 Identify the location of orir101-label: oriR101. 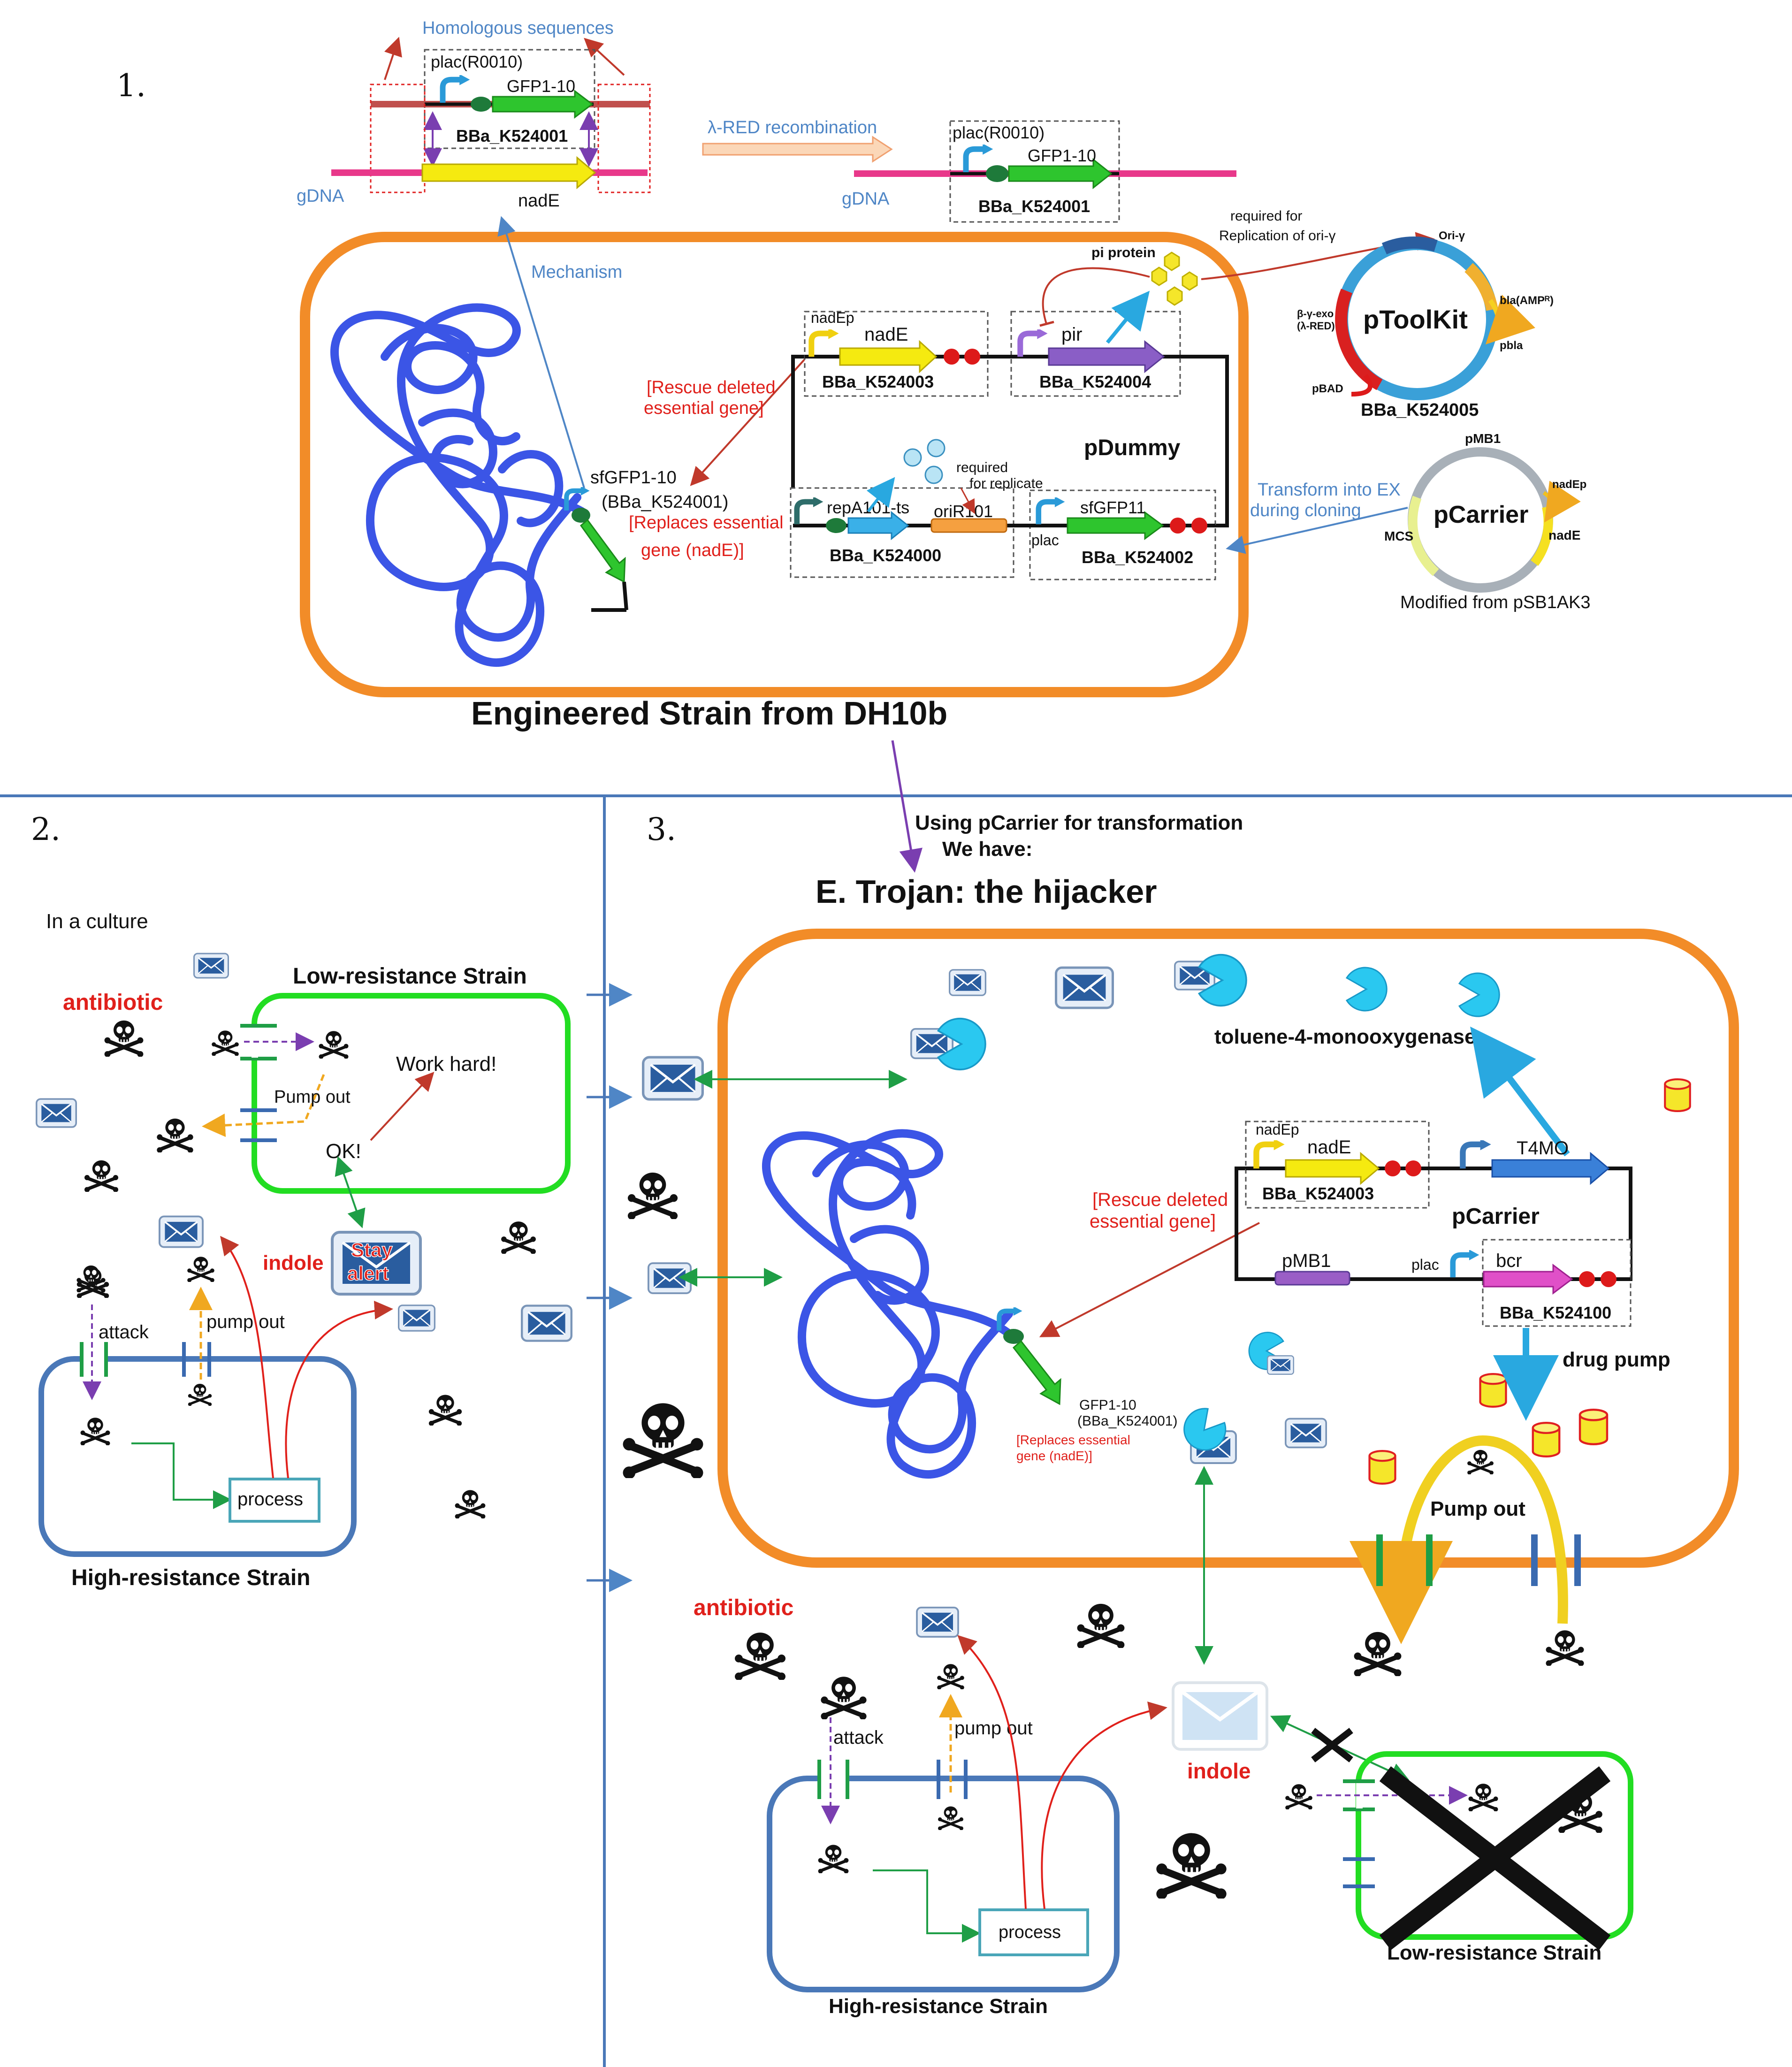
(963, 511).